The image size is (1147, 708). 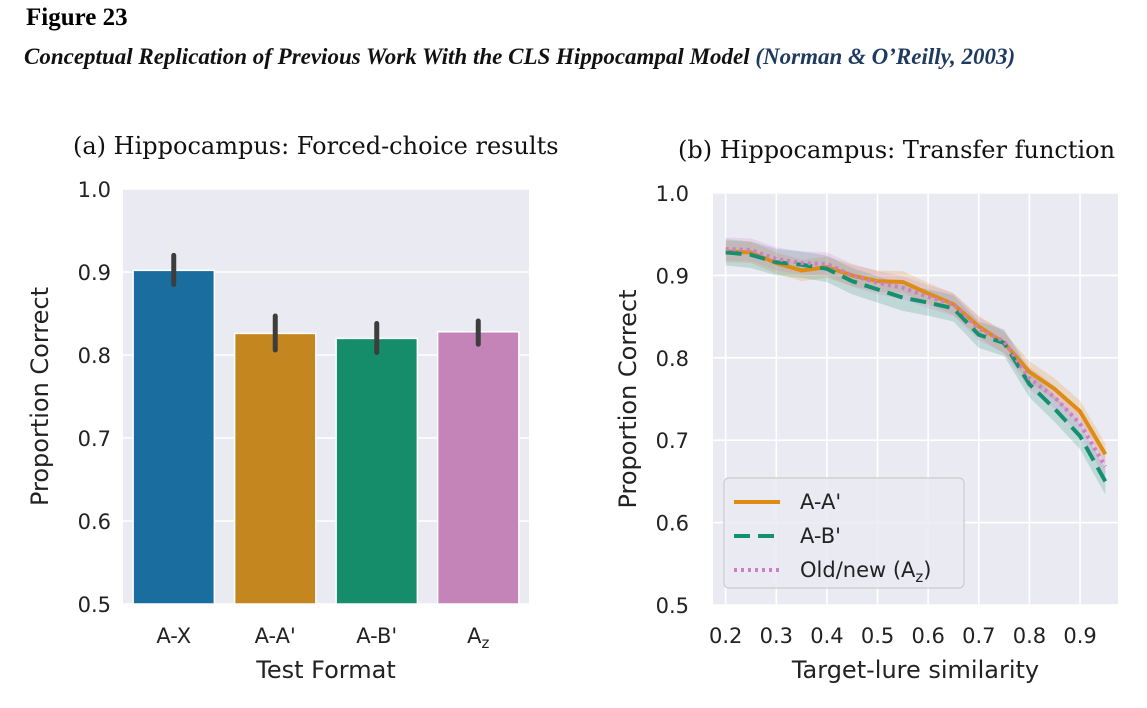 I want to click on panel-a-ytick-label: 0.5, so click(x=94, y=605).